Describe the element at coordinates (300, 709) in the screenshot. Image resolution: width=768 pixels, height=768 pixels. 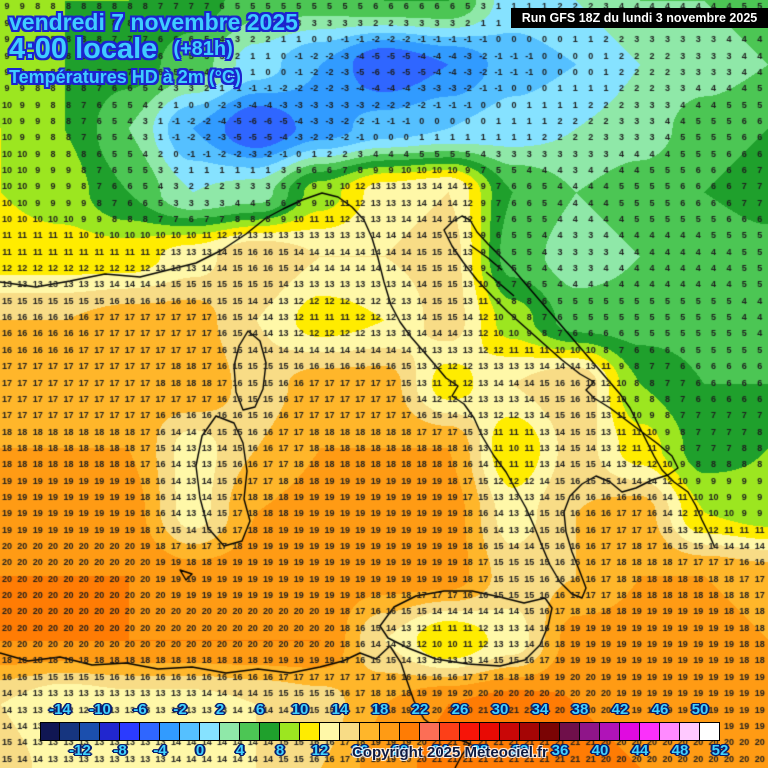
I see `colorbar-tick-label: 10` at that location.